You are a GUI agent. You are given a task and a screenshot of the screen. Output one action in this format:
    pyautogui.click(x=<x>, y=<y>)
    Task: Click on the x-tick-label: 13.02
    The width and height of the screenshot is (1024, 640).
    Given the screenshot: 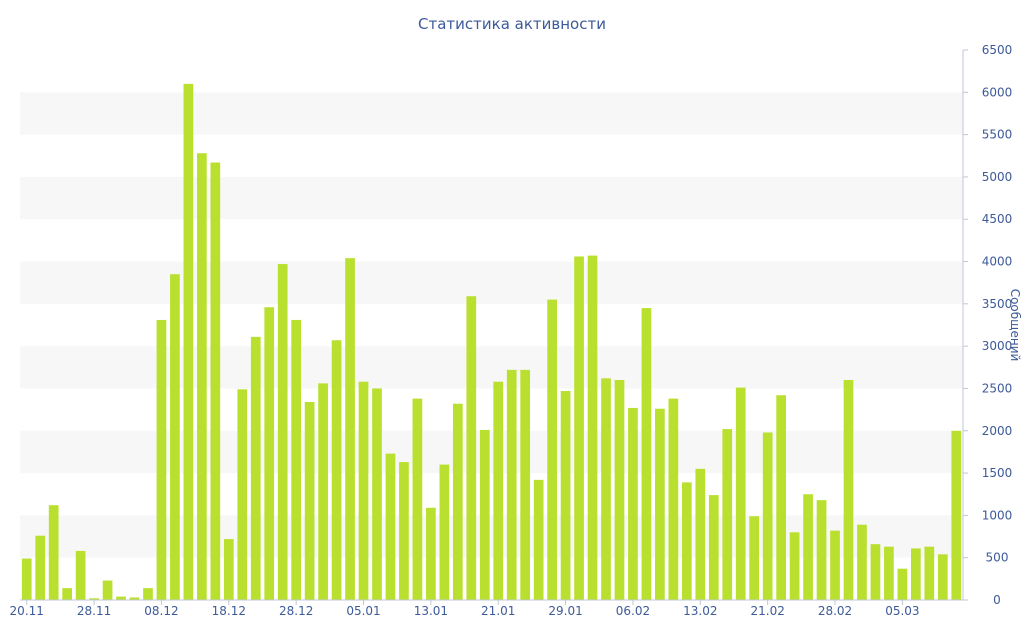 What is the action you would take?
    pyautogui.click(x=700, y=611)
    